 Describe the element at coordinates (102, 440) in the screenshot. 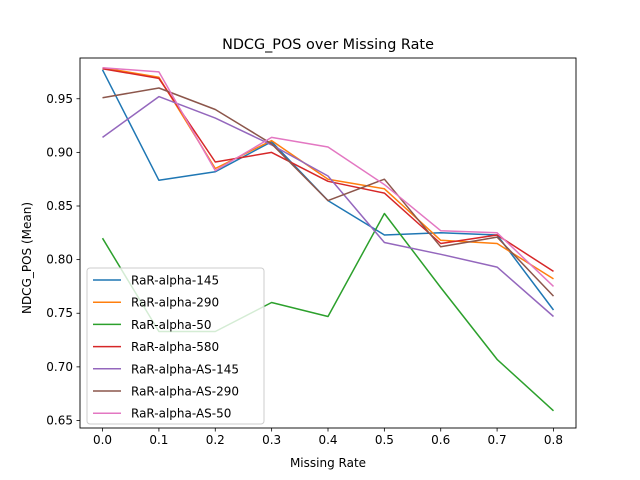

I see `x-tick-label: 0.0` at that location.